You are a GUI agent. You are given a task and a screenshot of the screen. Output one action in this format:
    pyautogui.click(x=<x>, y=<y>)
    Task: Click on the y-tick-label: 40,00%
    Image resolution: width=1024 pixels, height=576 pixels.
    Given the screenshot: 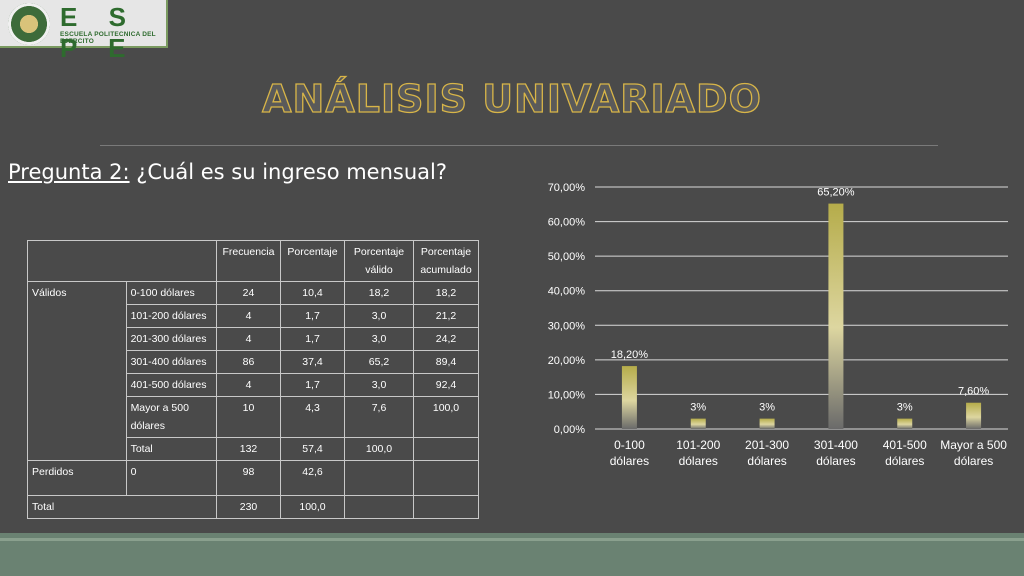 What is the action you would take?
    pyautogui.click(x=567, y=292)
    